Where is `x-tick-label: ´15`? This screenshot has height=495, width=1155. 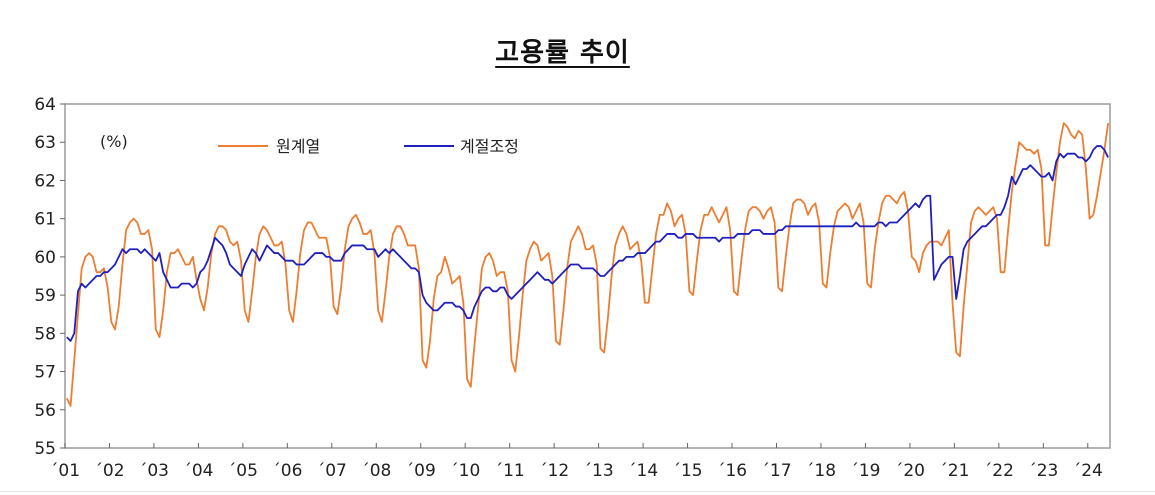 x-tick-label: ´15 is located at coordinates (687, 471).